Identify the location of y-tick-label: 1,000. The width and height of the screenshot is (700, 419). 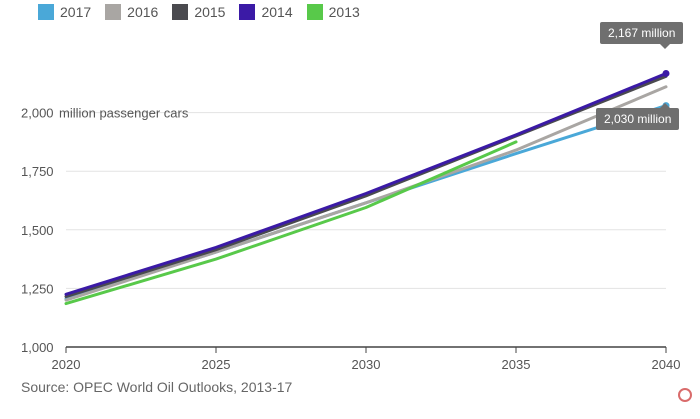
(37, 347).